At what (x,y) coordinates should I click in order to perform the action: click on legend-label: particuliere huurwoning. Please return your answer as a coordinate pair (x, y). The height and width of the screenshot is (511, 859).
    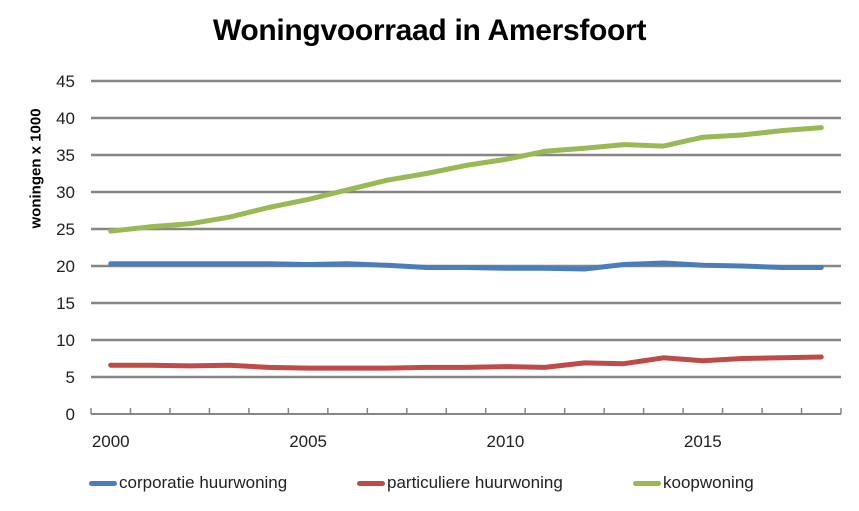
    Looking at the image, I should click on (475, 482).